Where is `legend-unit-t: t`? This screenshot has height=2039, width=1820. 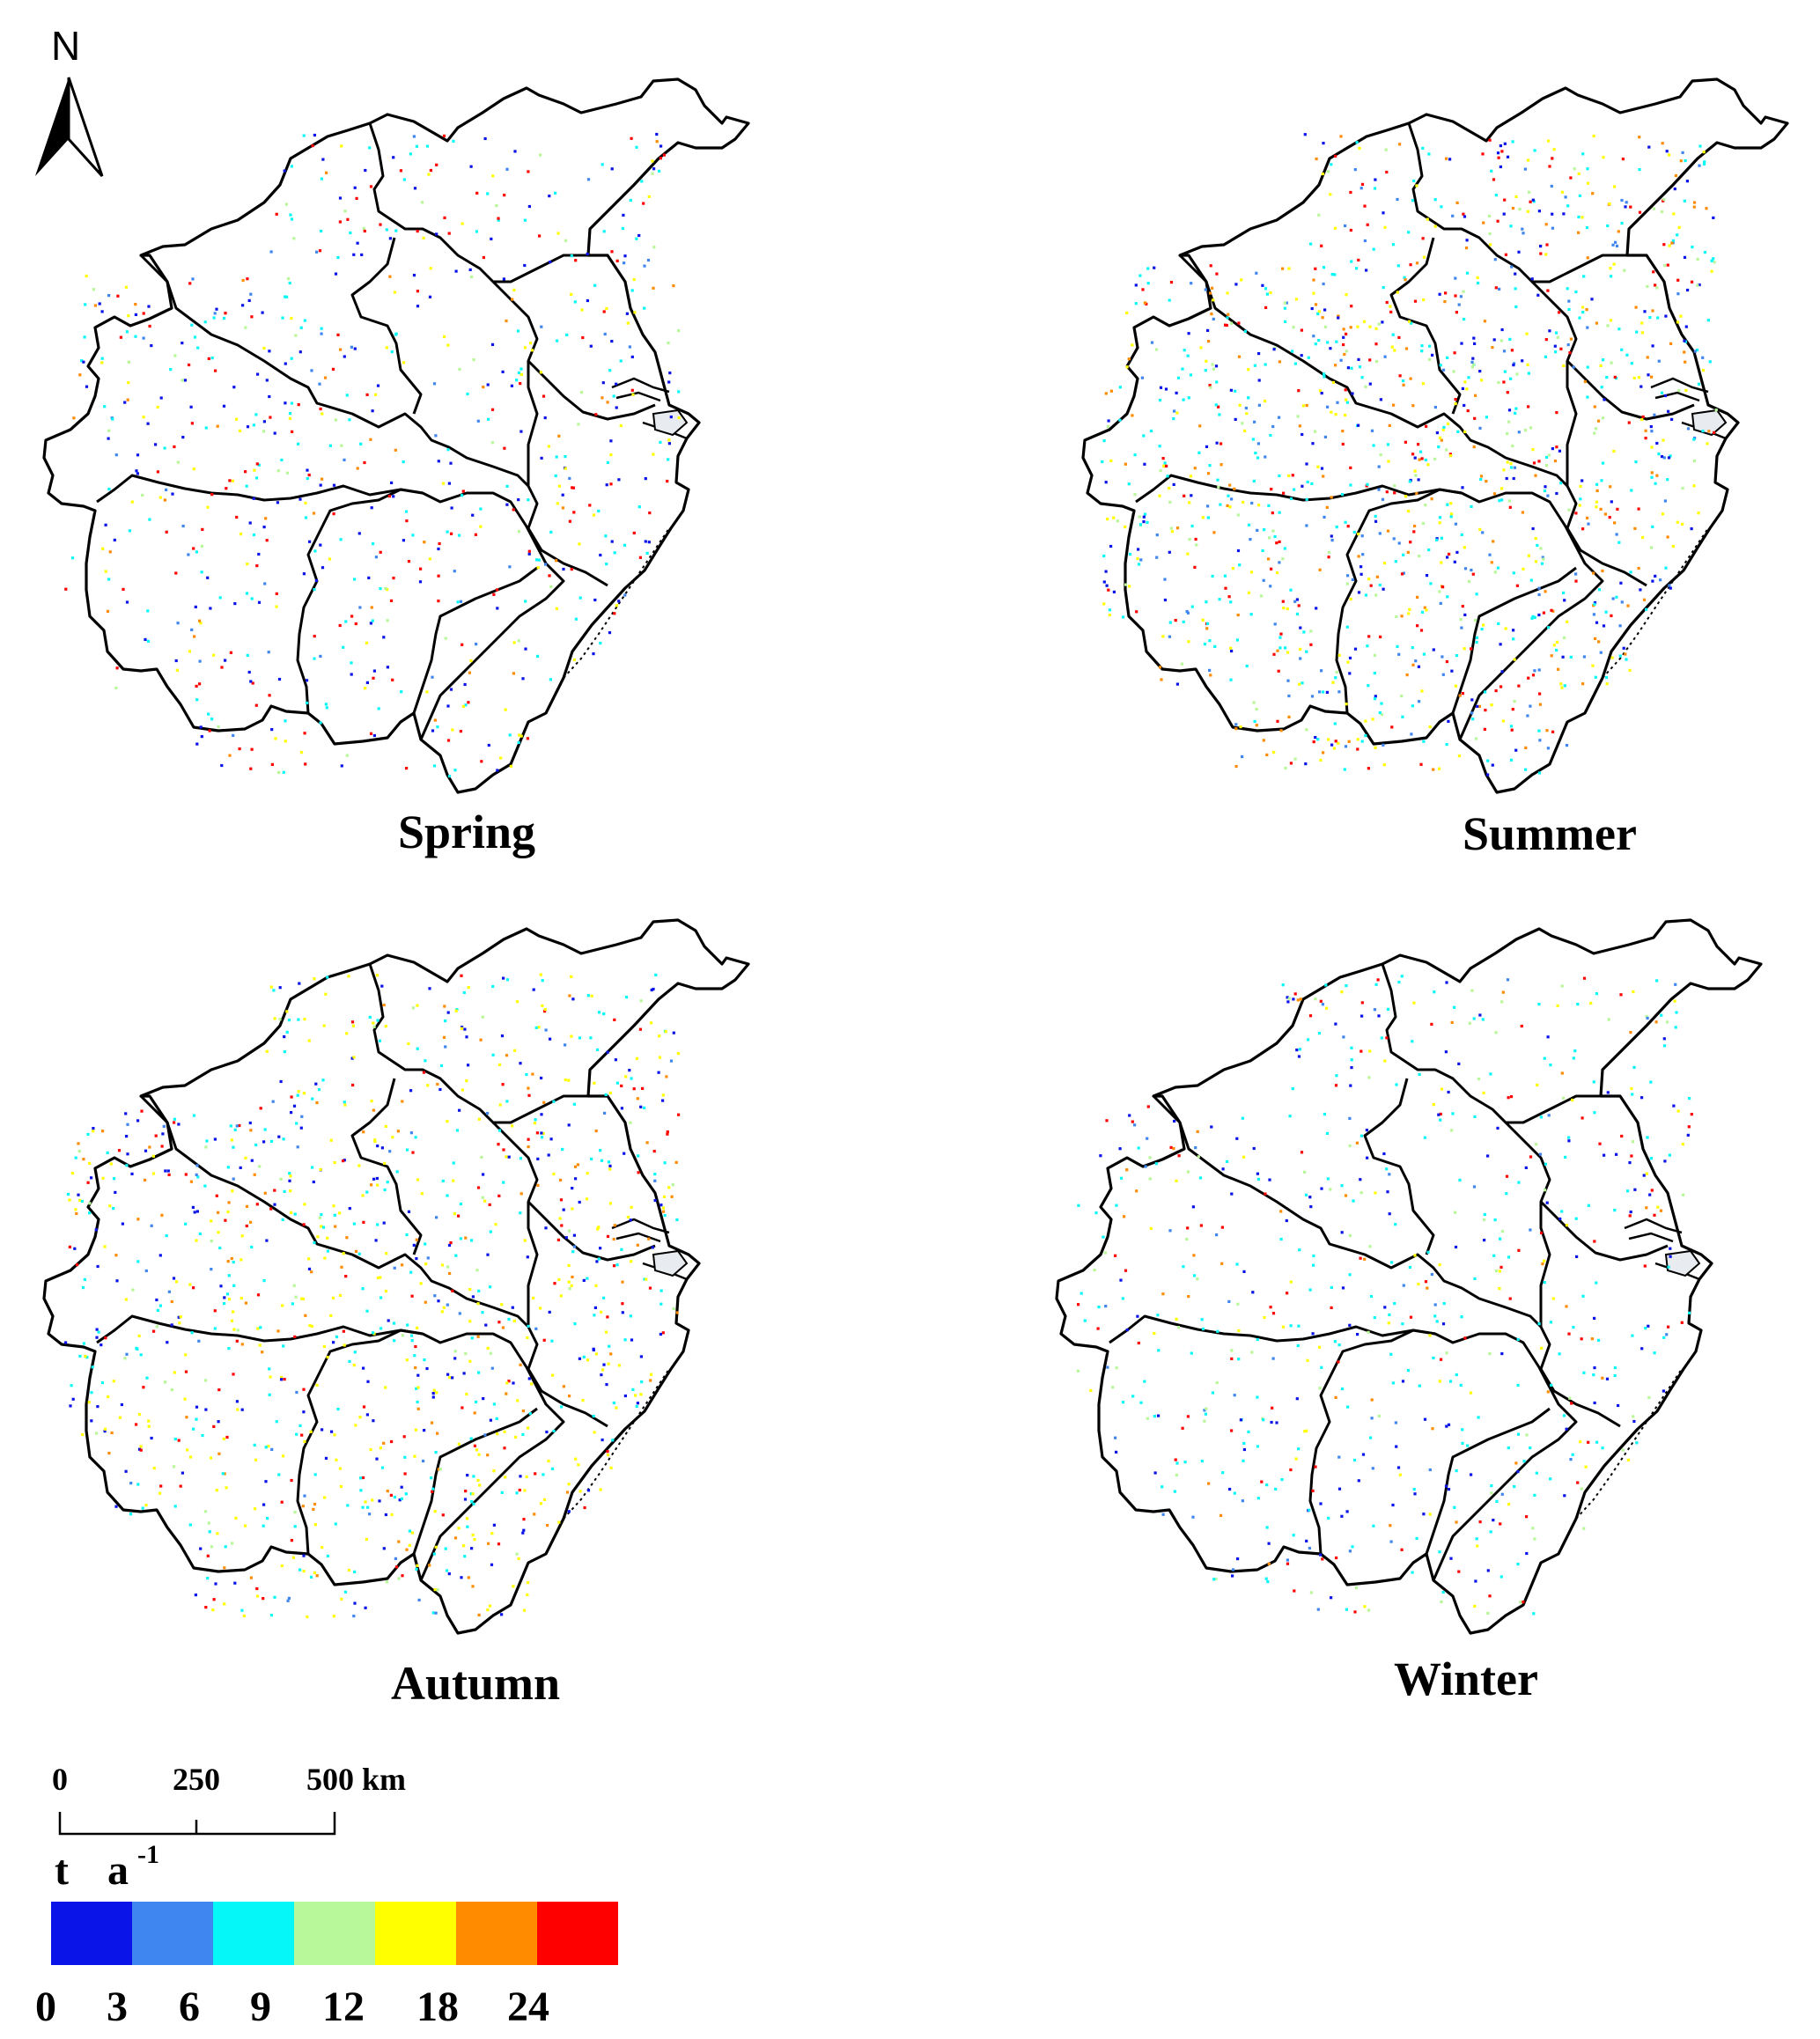 legend-unit-t: t is located at coordinates (62, 1870).